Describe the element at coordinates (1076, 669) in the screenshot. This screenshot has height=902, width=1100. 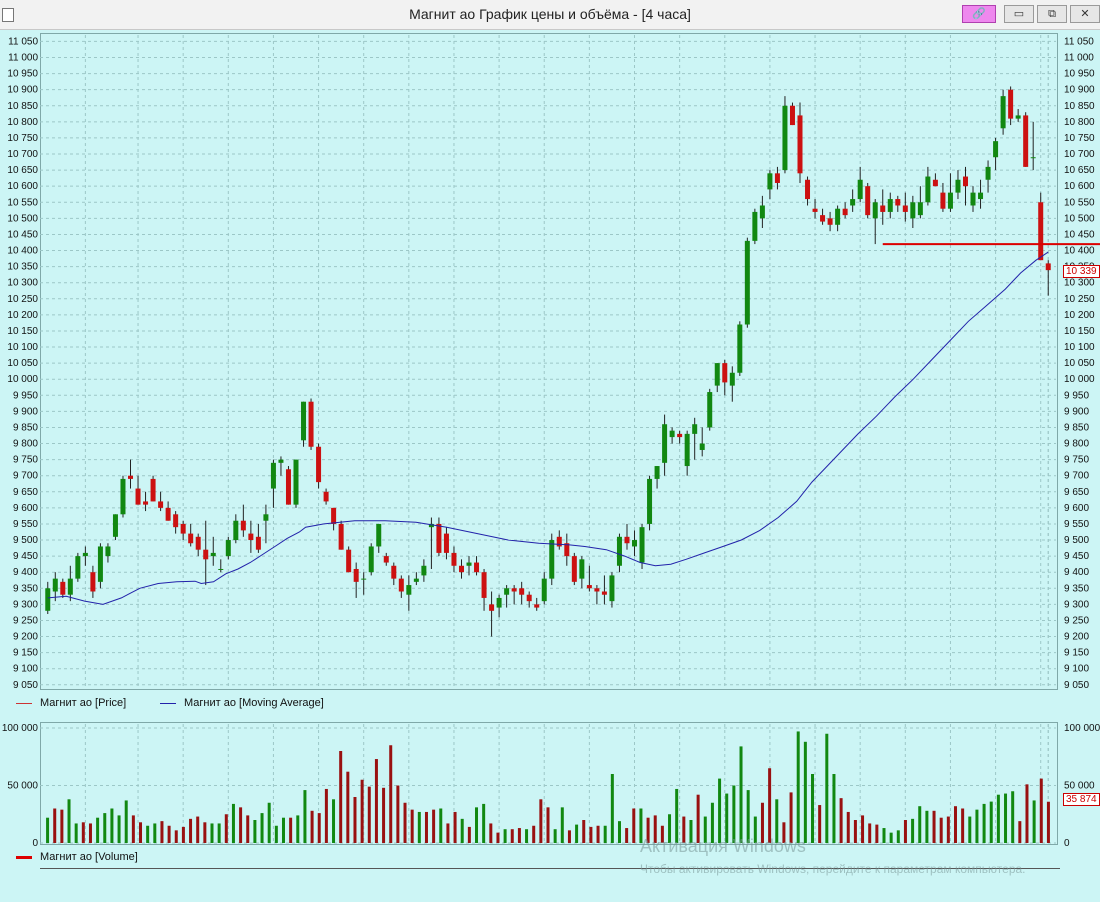
I see `price-tick-right: 9 100` at that location.